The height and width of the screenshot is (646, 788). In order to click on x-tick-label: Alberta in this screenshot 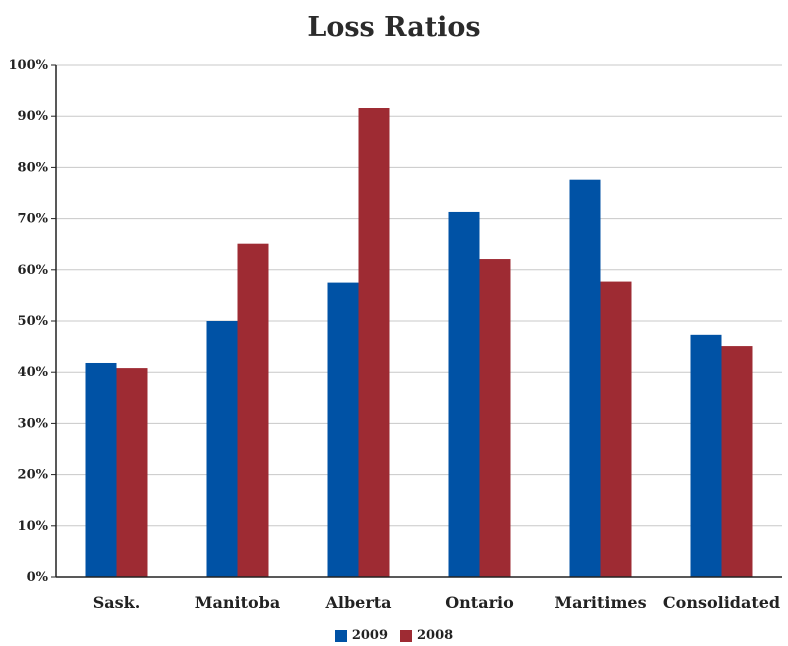, I will do `click(357, 602)`.